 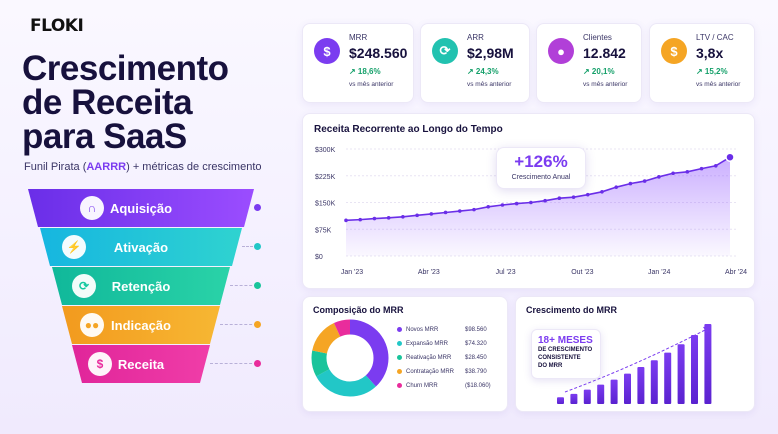 I want to click on x-tick-label: Jul '23, so click(x=506, y=272).